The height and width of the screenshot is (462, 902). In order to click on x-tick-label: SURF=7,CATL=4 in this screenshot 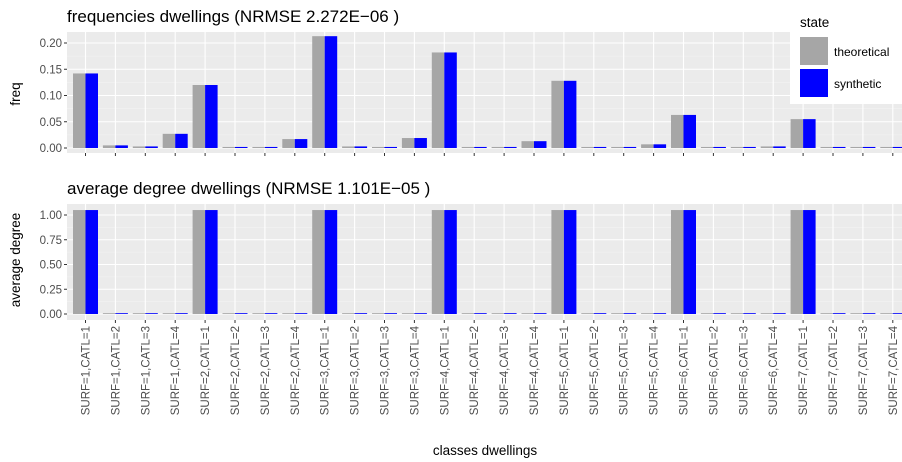, I will do `click(894, 370)`.